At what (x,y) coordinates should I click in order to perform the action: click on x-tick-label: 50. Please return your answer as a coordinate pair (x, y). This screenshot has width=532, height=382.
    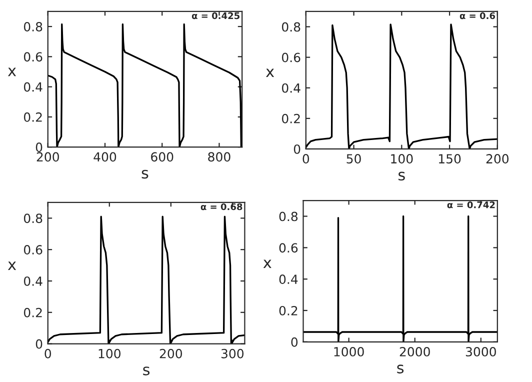
    Looking at the image, I should click on (353, 159).